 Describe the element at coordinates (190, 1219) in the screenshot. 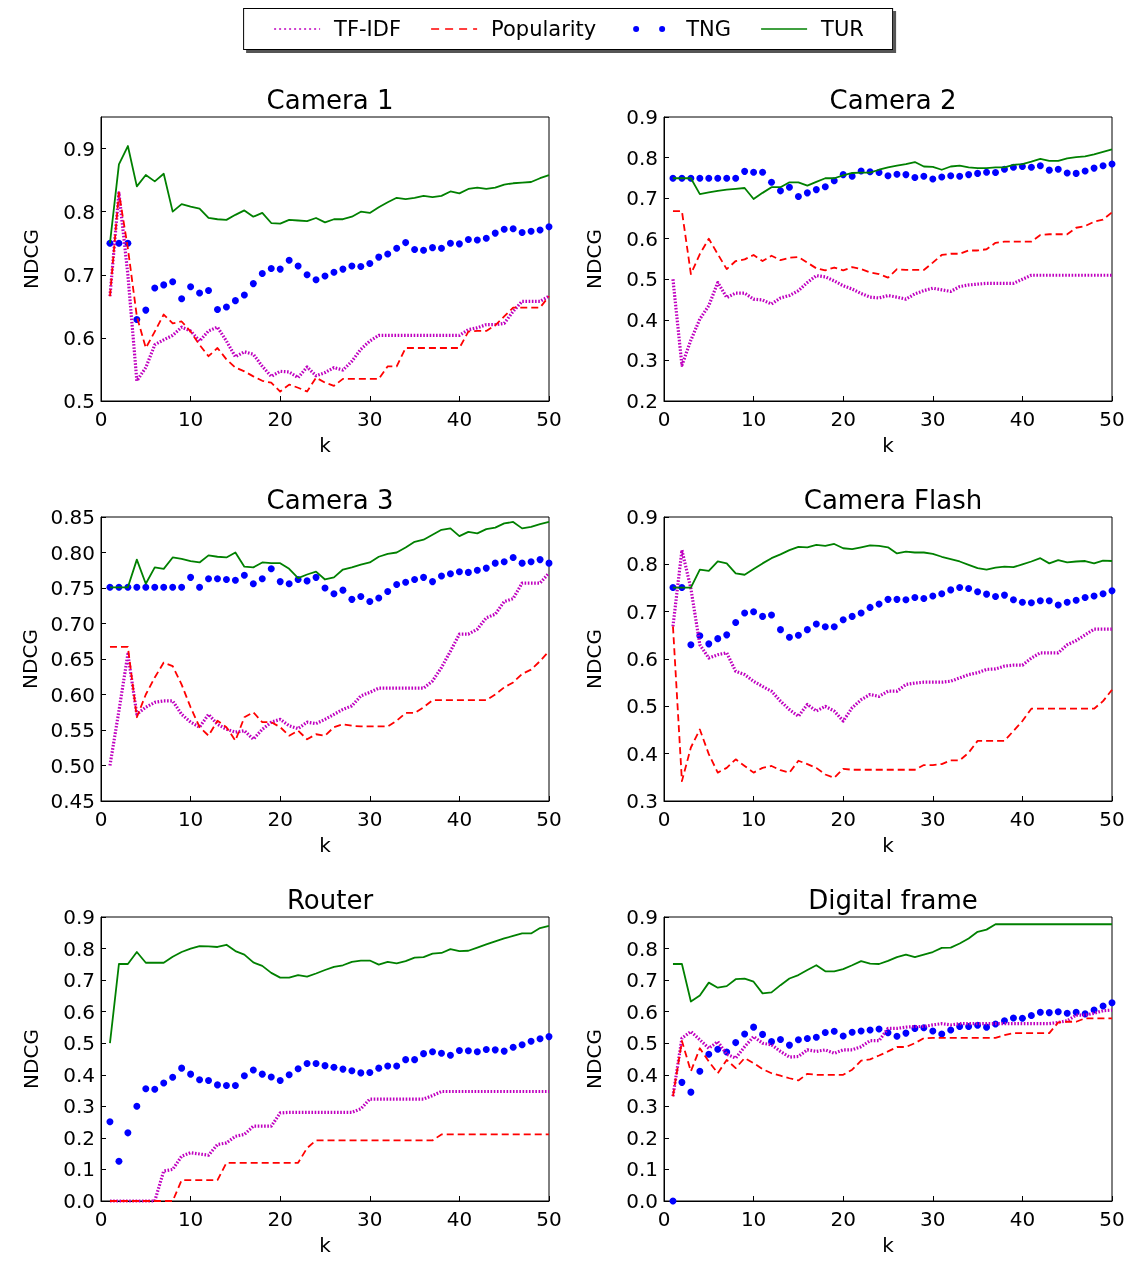

I see `x-tick-label: 10` at that location.